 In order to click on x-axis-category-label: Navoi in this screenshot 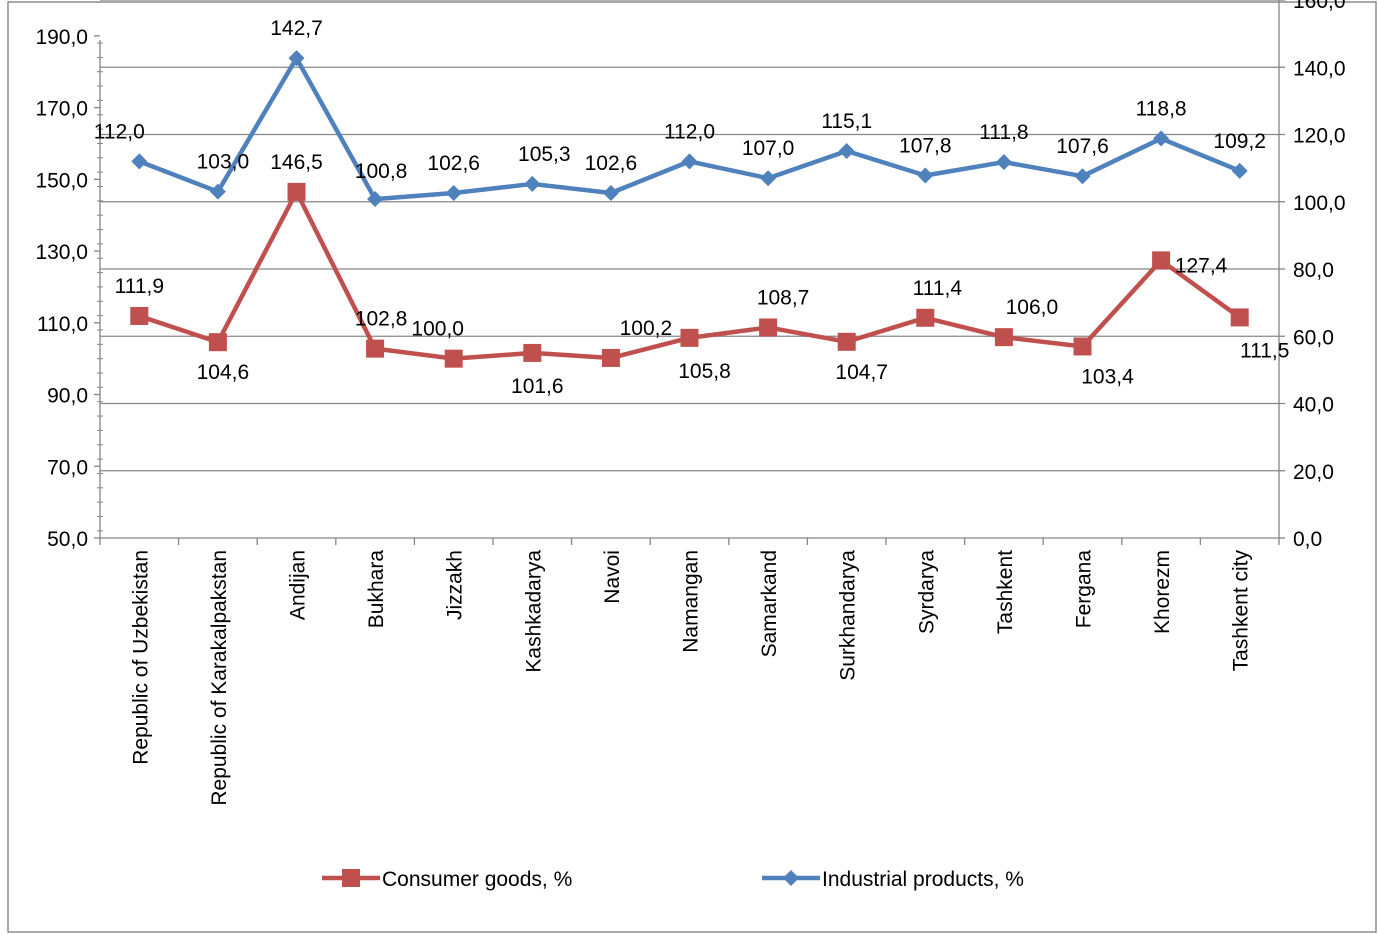, I will do `click(612, 577)`.